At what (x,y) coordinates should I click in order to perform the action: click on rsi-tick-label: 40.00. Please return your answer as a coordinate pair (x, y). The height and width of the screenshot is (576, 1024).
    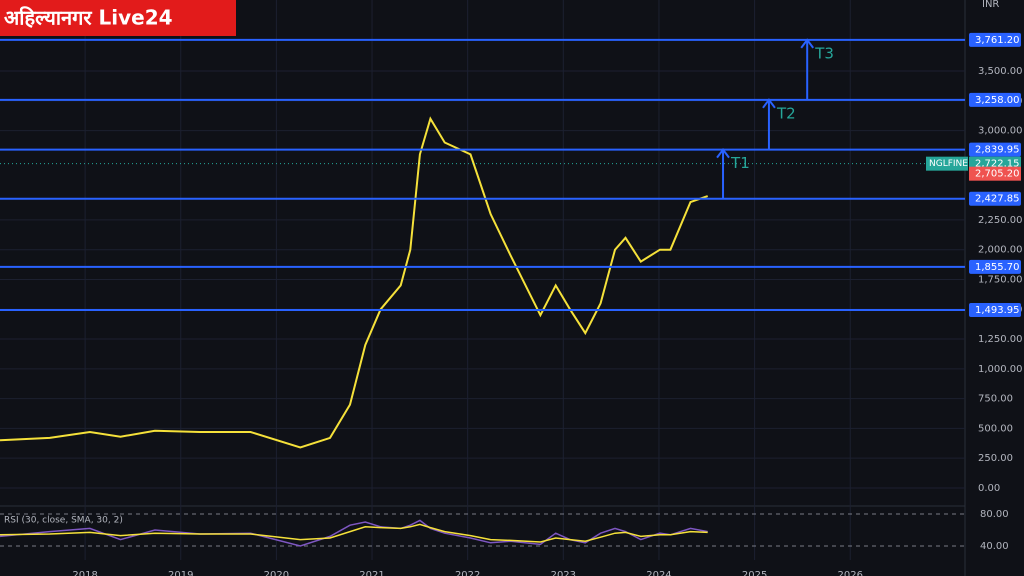
    Looking at the image, I should click on (994, 546).